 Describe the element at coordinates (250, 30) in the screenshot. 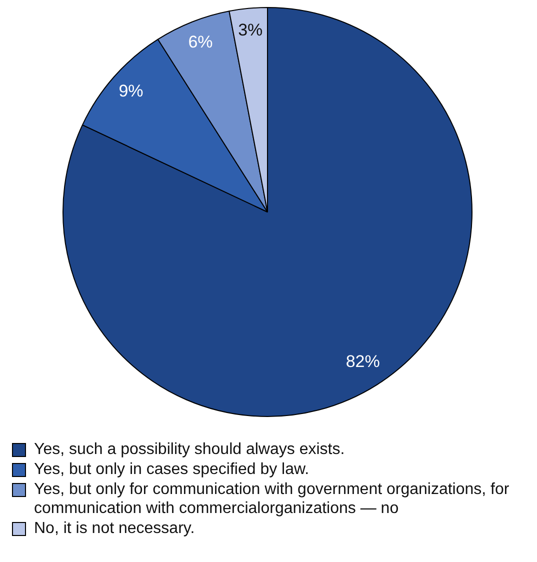

I see `data-label: 3%` at that location.